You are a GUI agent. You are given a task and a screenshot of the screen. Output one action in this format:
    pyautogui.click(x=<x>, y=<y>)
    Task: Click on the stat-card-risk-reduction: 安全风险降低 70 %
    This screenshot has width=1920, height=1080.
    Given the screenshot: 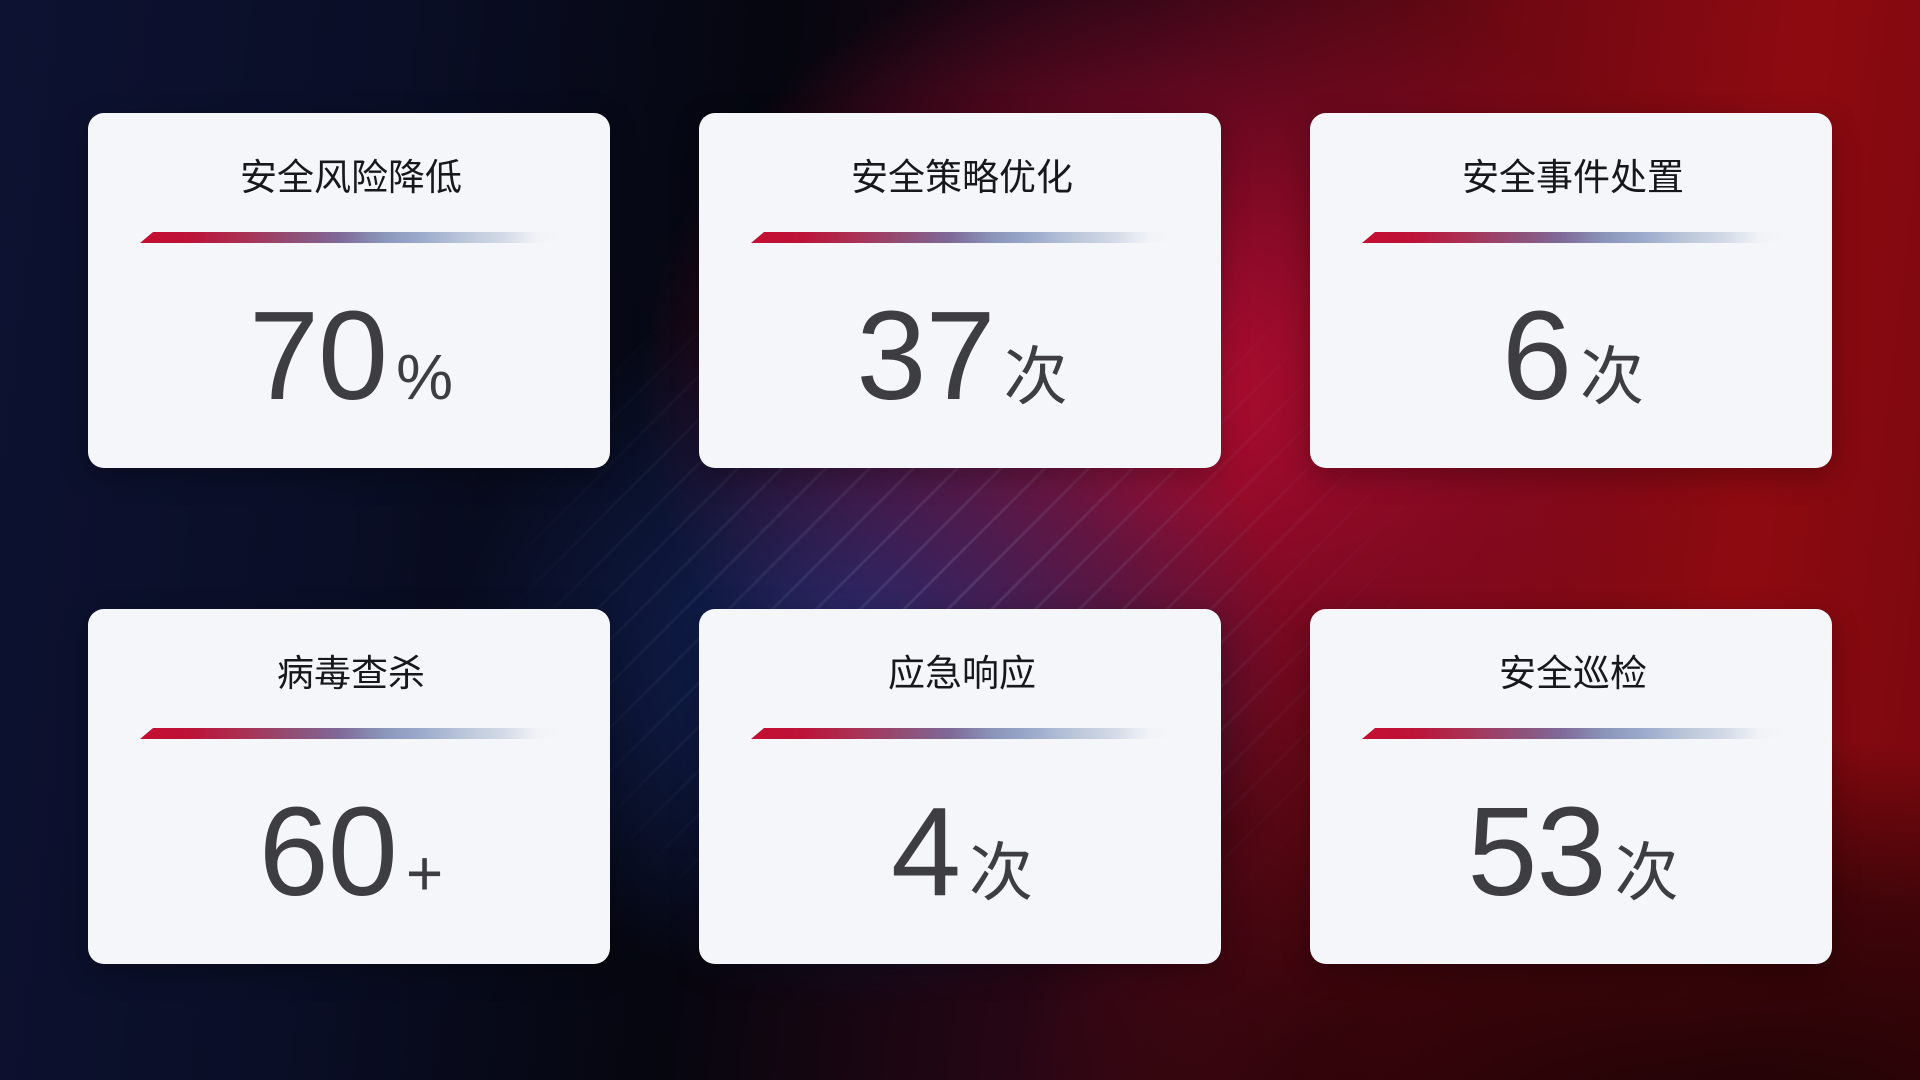 What is the action you would take?
    pyautogui.click(x=349, y=290)
    